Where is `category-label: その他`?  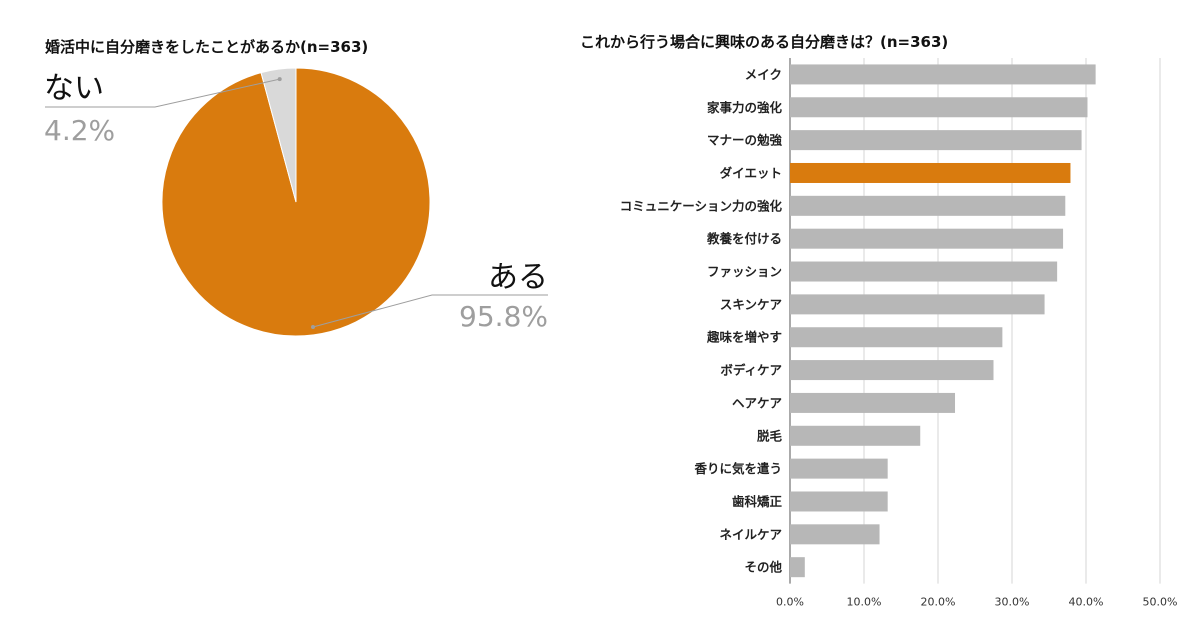
category-label: その他 is located at coordinates (763, 567).